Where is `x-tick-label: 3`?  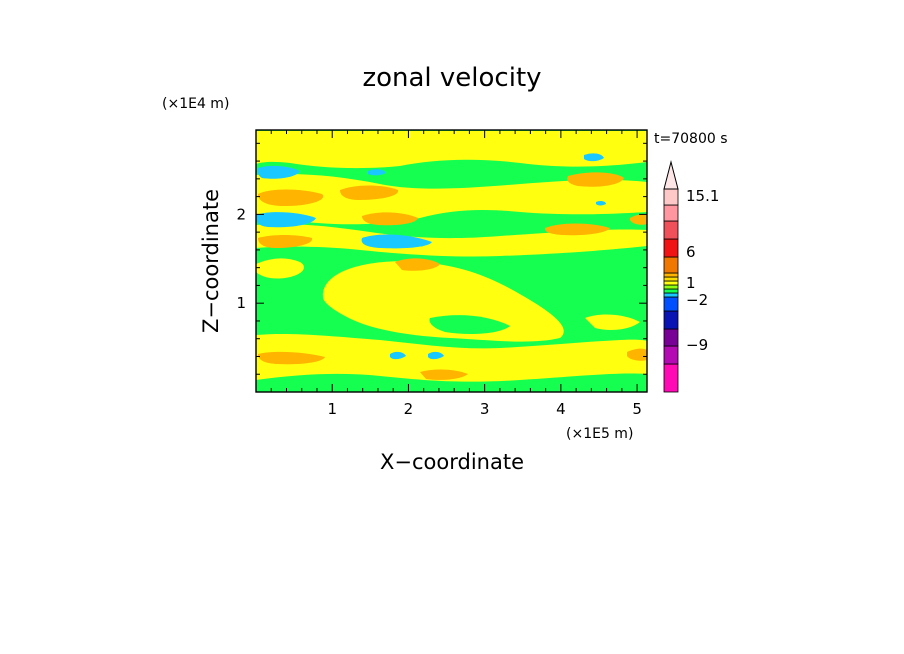 x-tick-label: 3 is located at coordinates (485, 409).